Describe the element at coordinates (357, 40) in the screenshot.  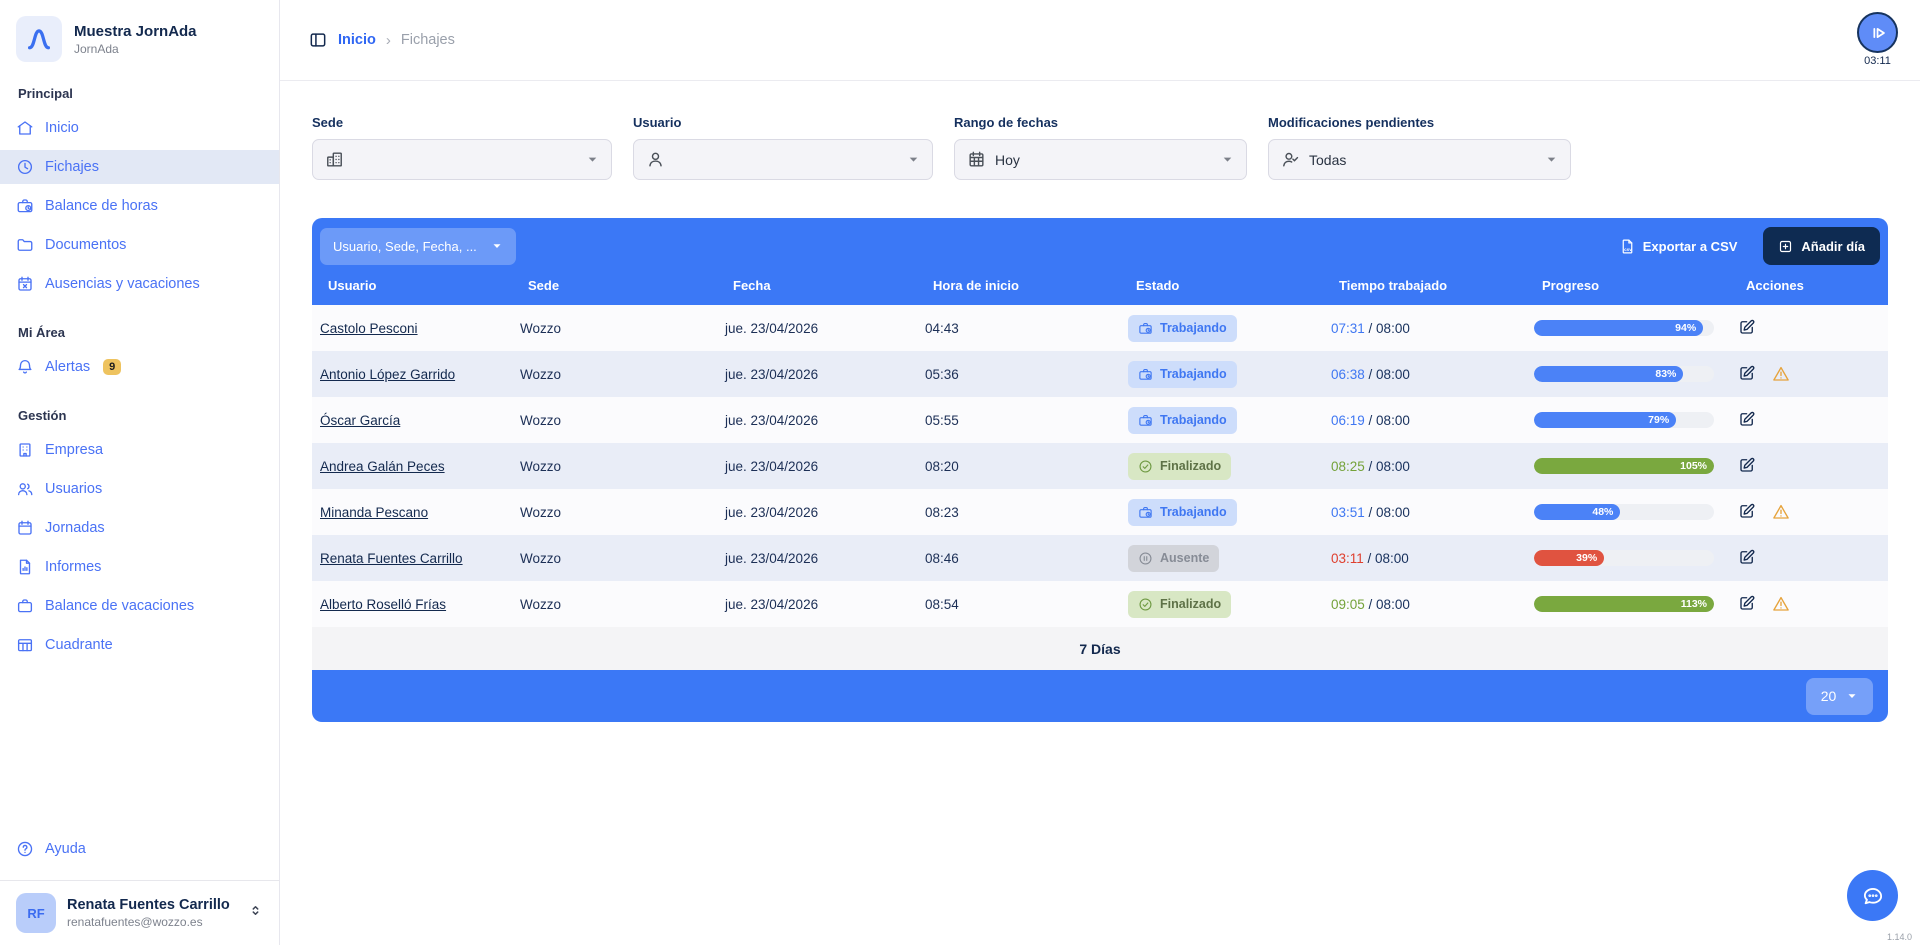
I see `breadcrumb-inicio: Inicio` at that location.